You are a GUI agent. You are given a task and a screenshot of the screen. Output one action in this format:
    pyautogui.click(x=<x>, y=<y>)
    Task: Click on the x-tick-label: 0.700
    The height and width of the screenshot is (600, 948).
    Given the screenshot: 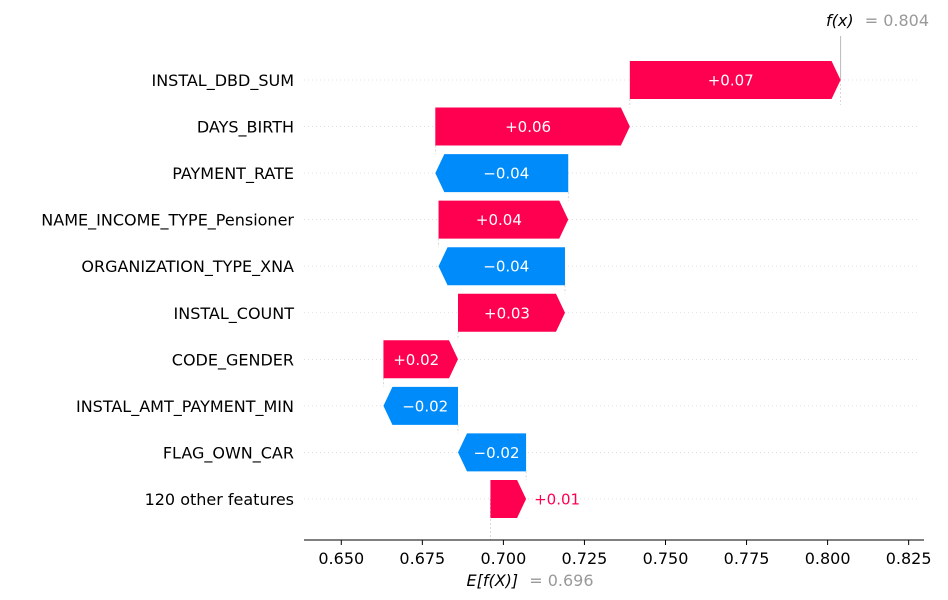 What is the action you would take?
    pyautogui.click(x=503, y=558)
    